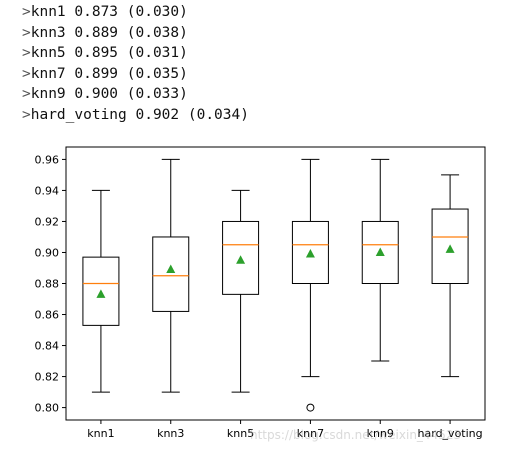 The image size is (523, 453). Describe the element at coordinates (47, 221) in the screenshot. I see `y-tick-label: 0.92` at that location.